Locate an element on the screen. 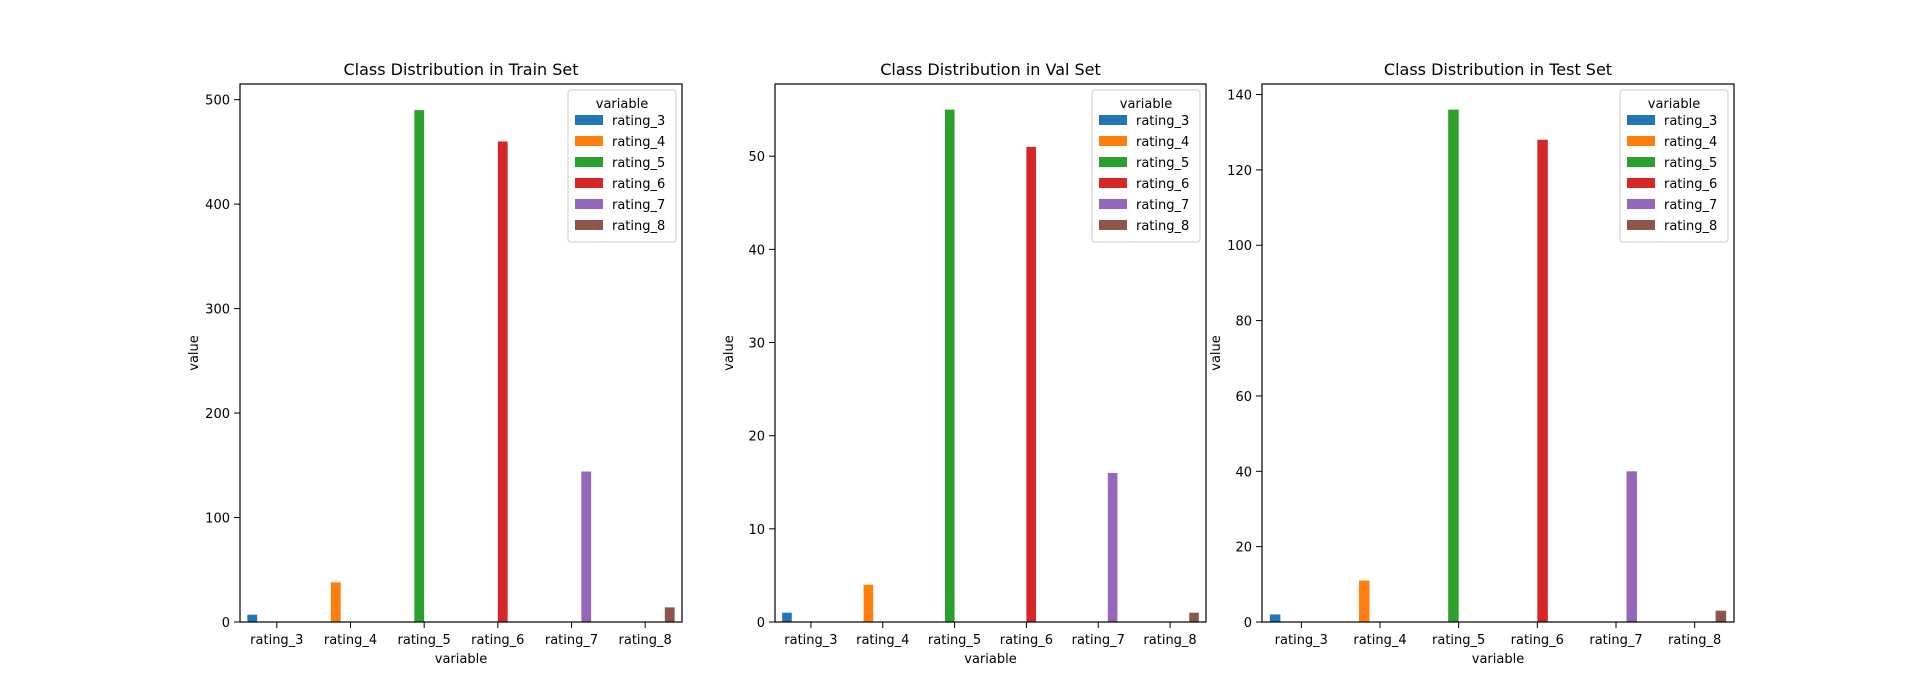  y-tick-label: 50 is located at coordinates (756, 157).